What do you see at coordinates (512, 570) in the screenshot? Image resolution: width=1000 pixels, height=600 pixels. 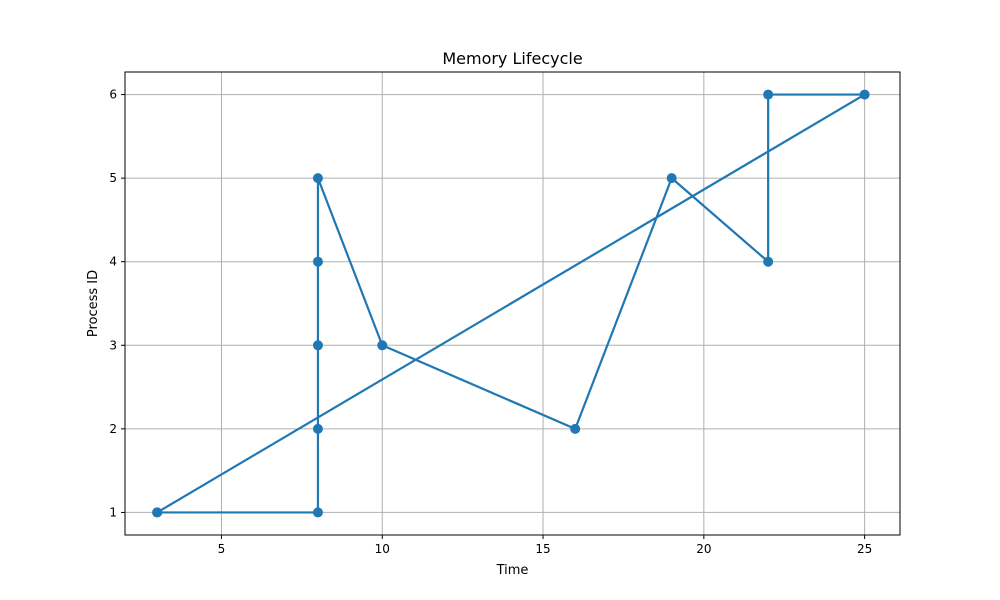 I see `x-axis-label: Time` at bounding box center [512, 570].